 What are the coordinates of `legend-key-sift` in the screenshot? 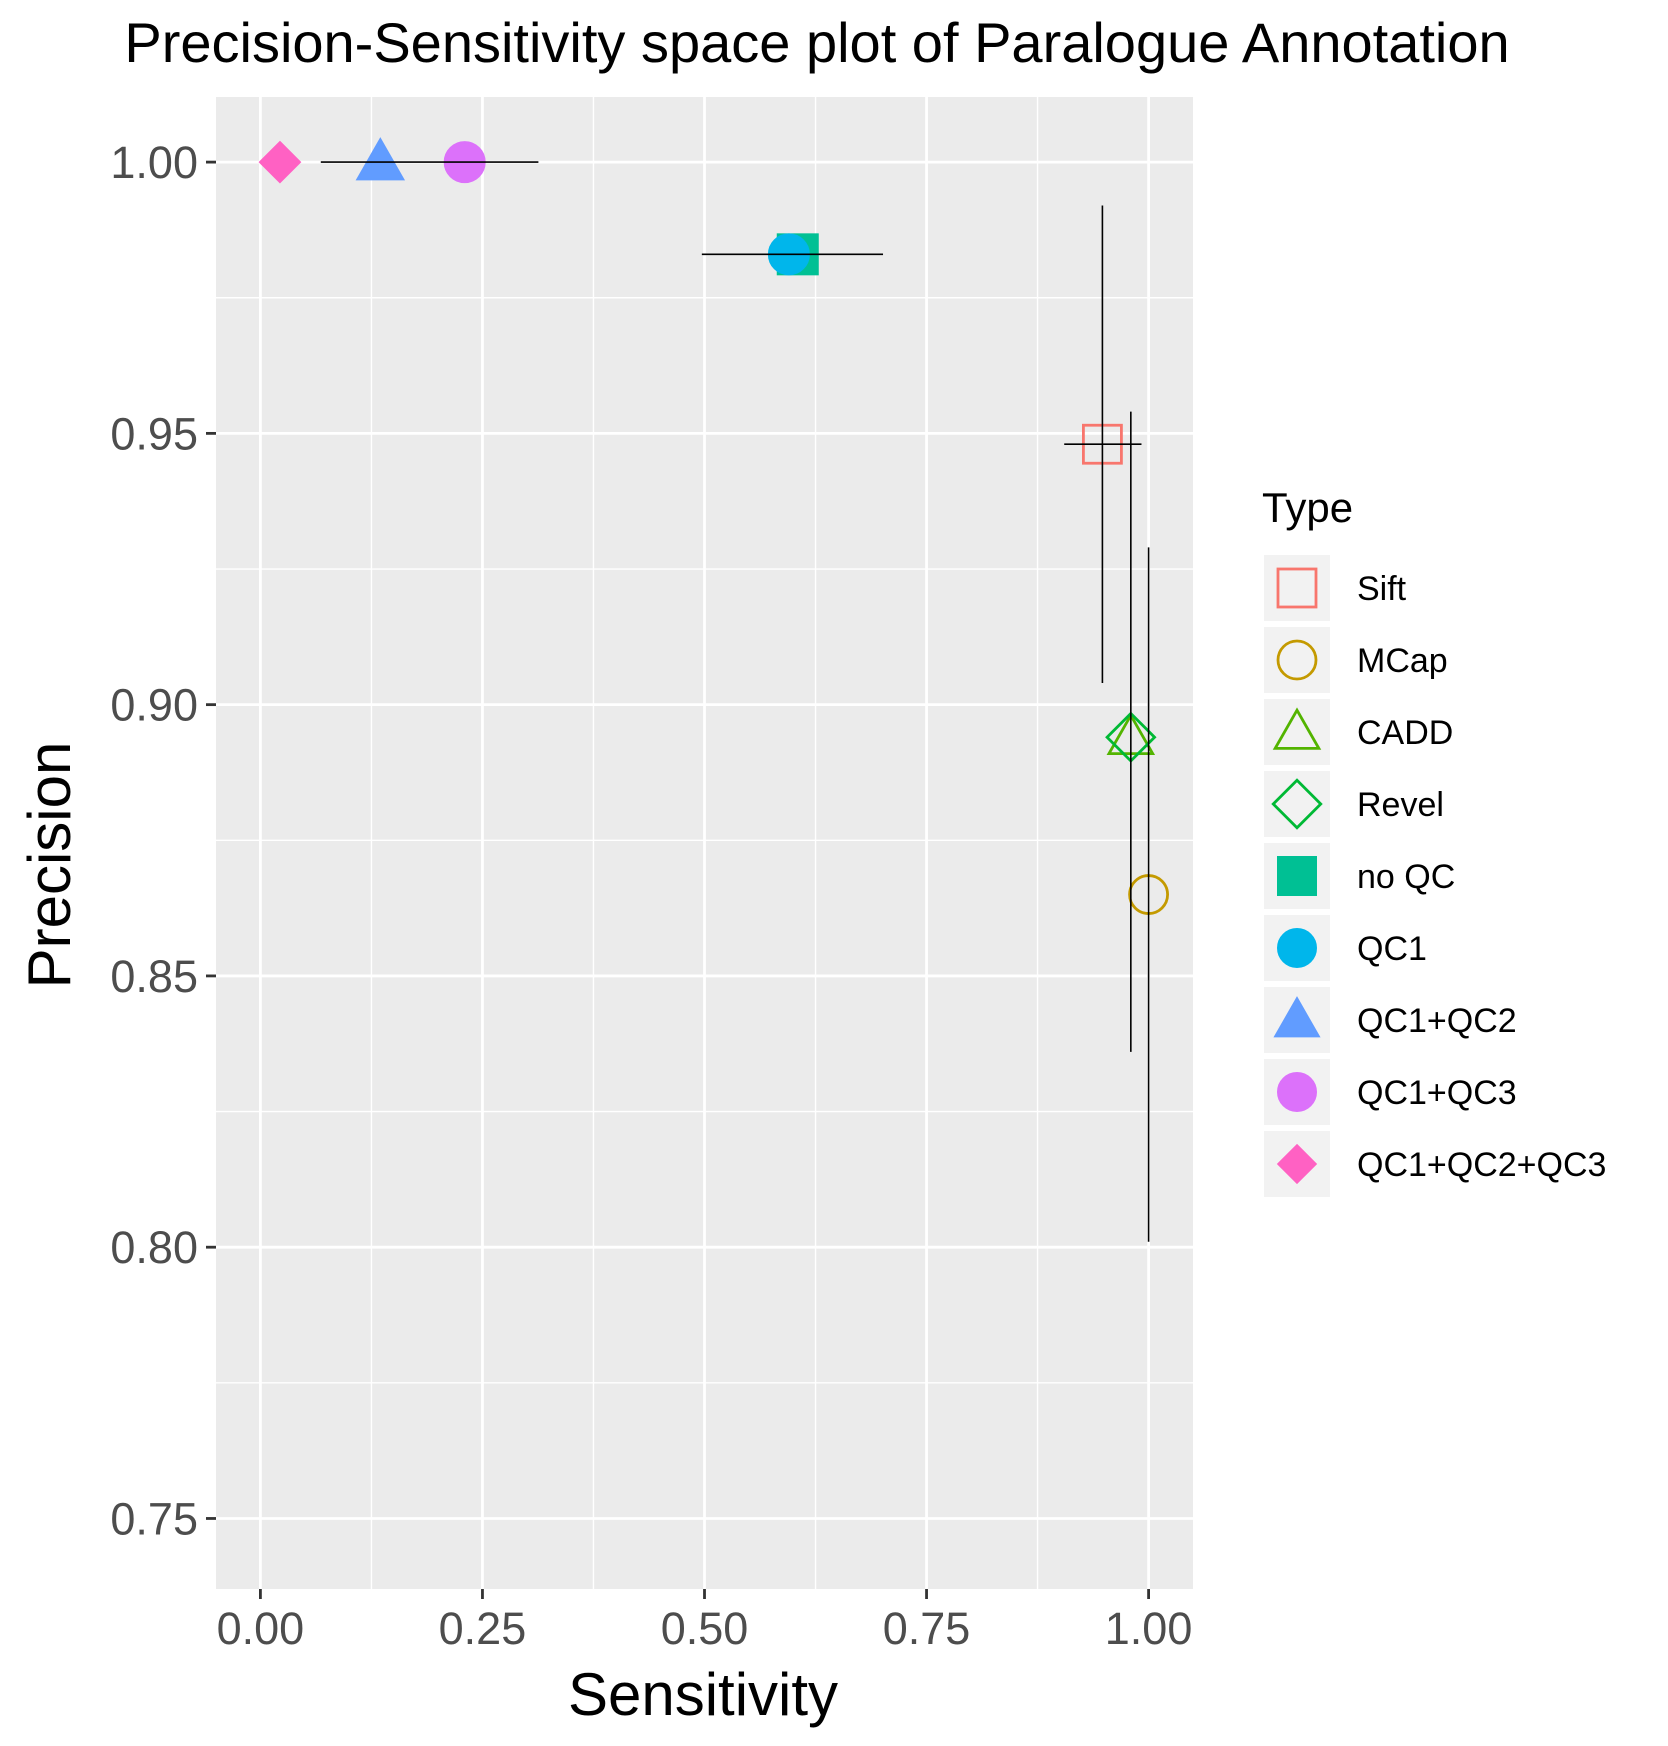 It's located at (1297, 588).